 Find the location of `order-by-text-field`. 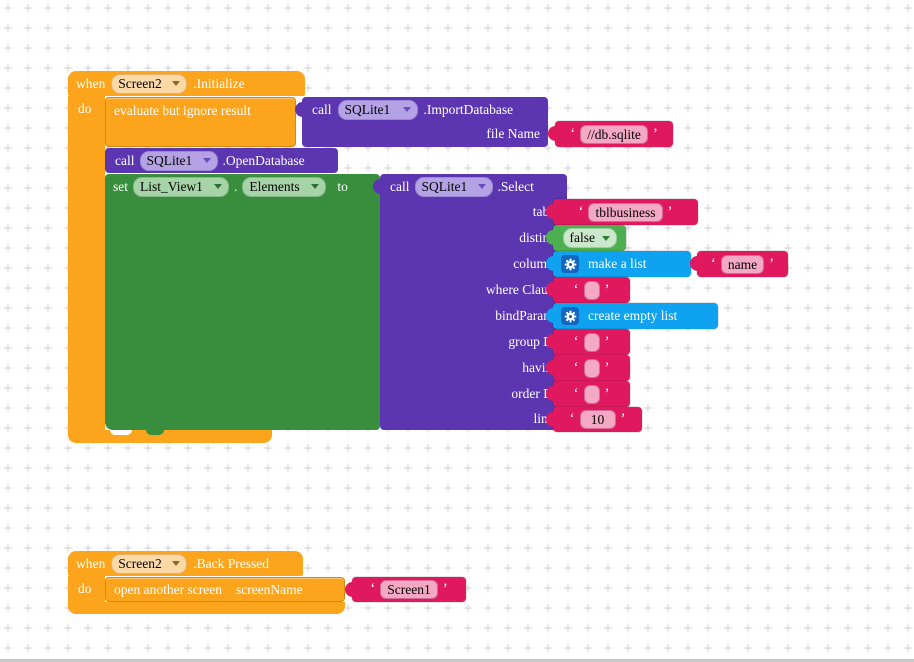

order-by-text-field is located at coordinates (591, 394).